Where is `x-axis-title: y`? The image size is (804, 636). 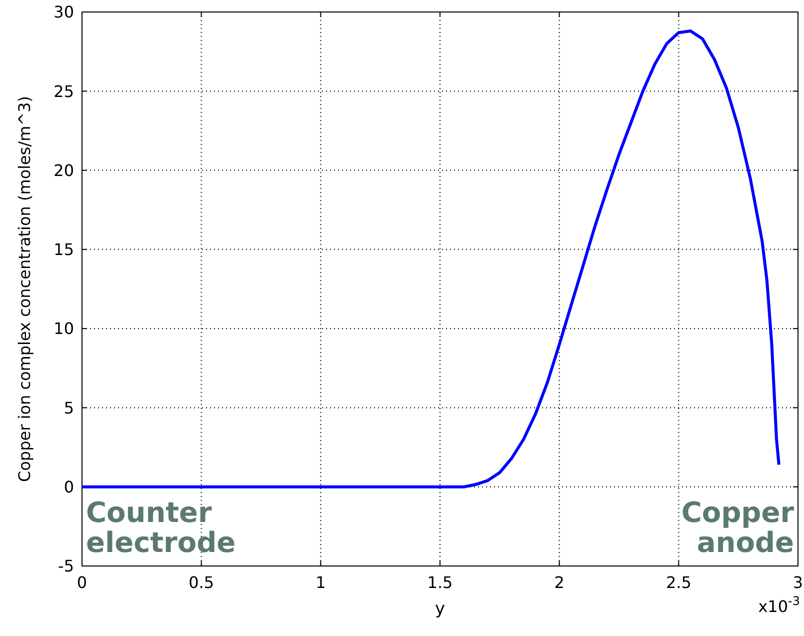
x-axis-title: y is located at coordinates (440, 609).